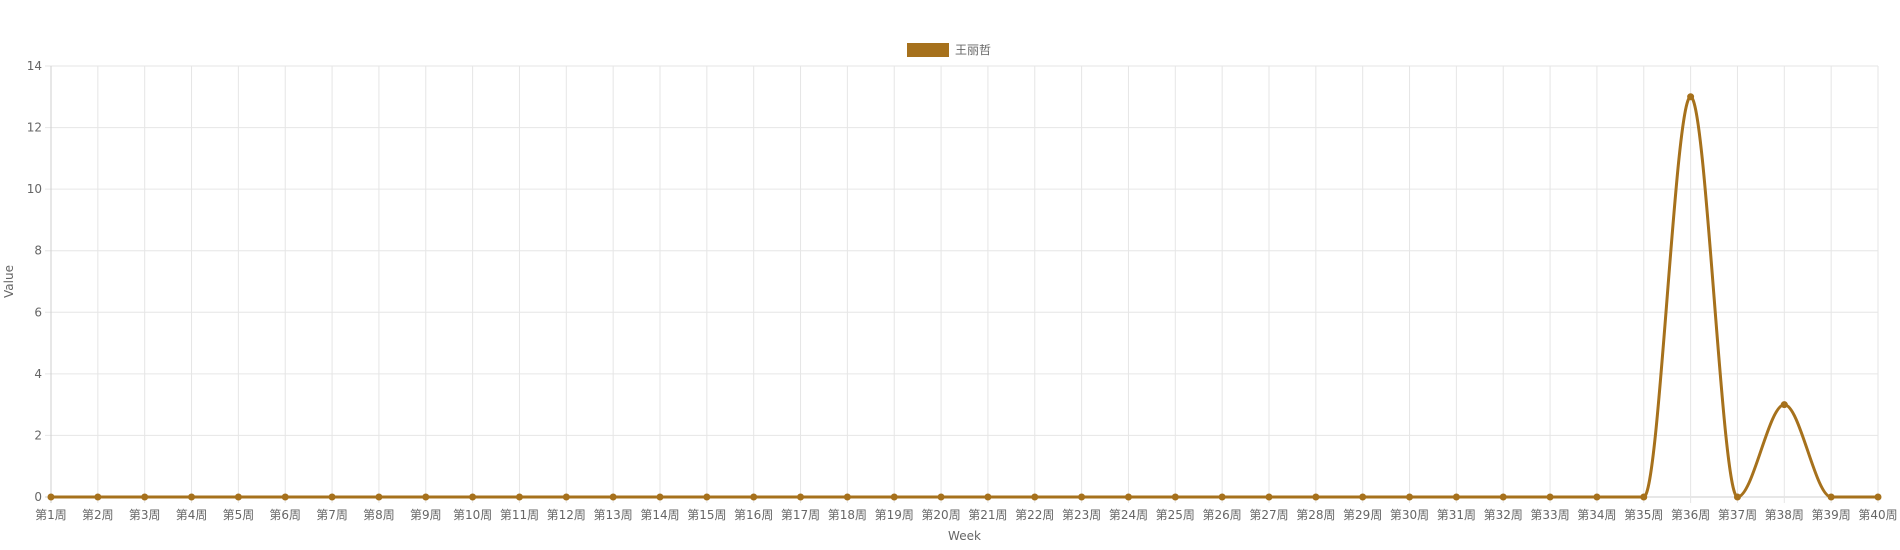 The height and width of the screenshot is (550, 1900). Describe the element at coordinates (379, 515) in the screenshot. I see `x-tick-label: 第8周` at that location.